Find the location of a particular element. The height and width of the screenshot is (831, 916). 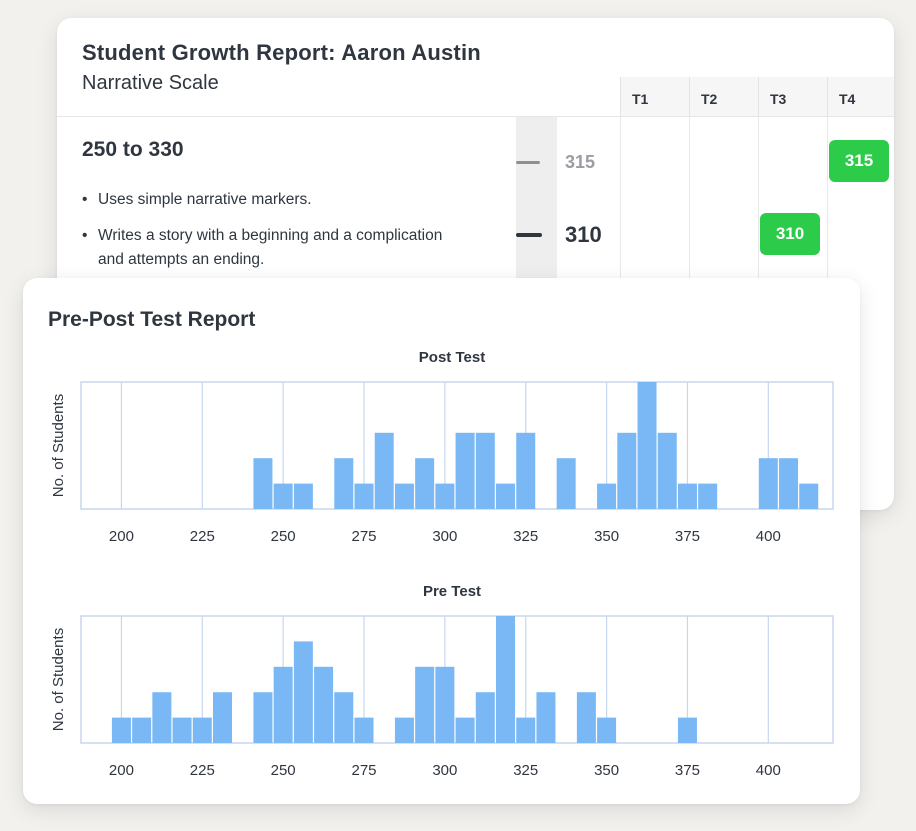

term-header-t3: T3 is located at coordinates (792, 97).